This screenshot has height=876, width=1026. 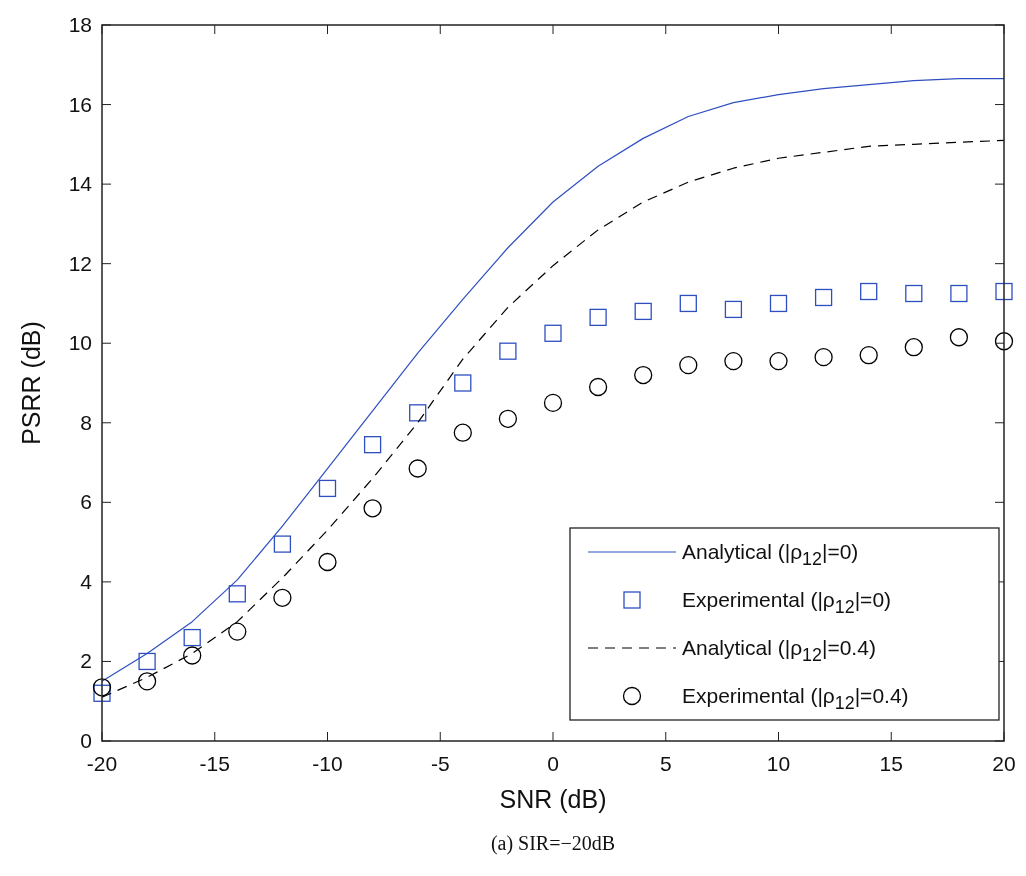 I want to click on x-tick-label: 5, so click(x=665, y=763).